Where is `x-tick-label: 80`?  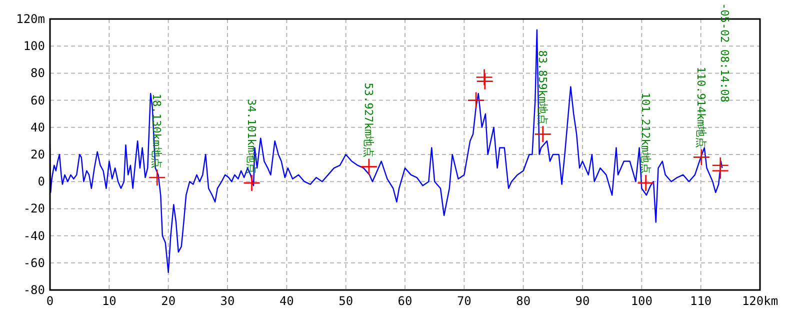
x-tick-label: 80 is located at coordinates (523, 301).